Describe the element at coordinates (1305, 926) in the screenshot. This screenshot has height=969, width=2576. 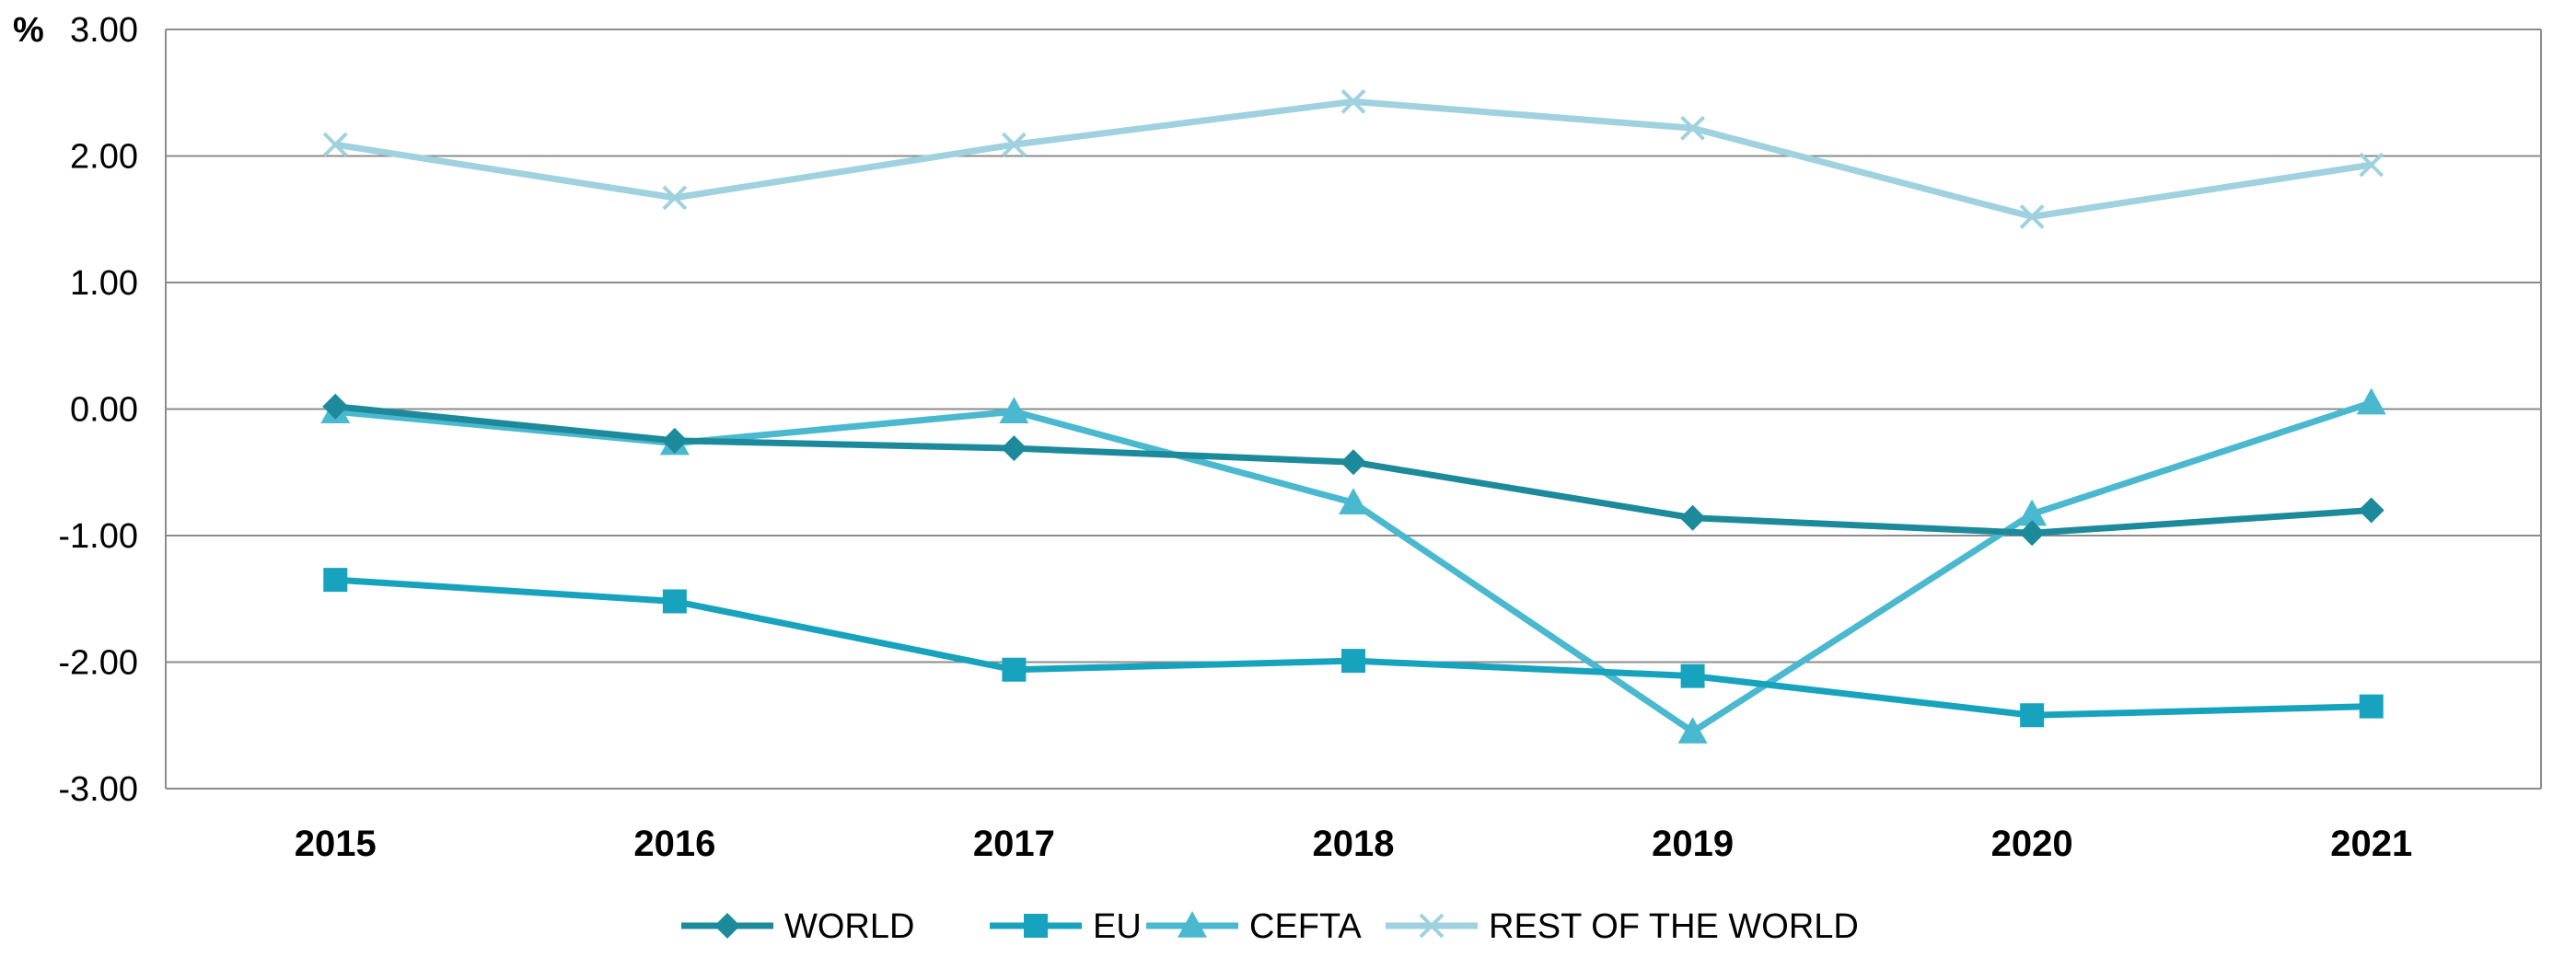
I see `legend-label: CEFTA` at that location.